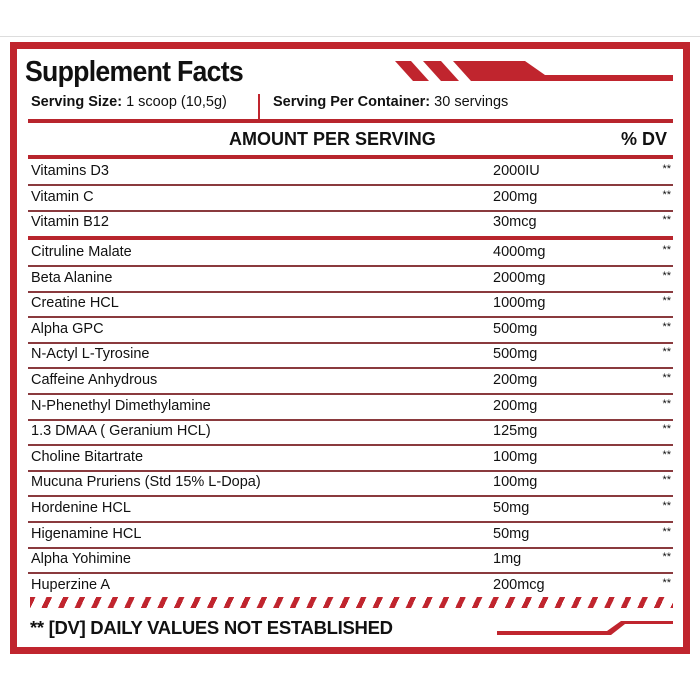  Describe the element at coordinates (519, 303) in the screenshot. I see `ingredient-amount: 1000mg` at that location.